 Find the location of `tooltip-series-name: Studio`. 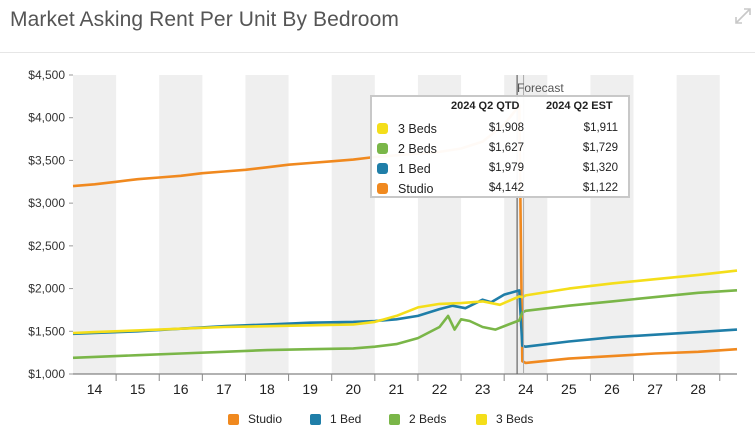

tooltip-series-name: Studio is located at coordinates (416, 189).